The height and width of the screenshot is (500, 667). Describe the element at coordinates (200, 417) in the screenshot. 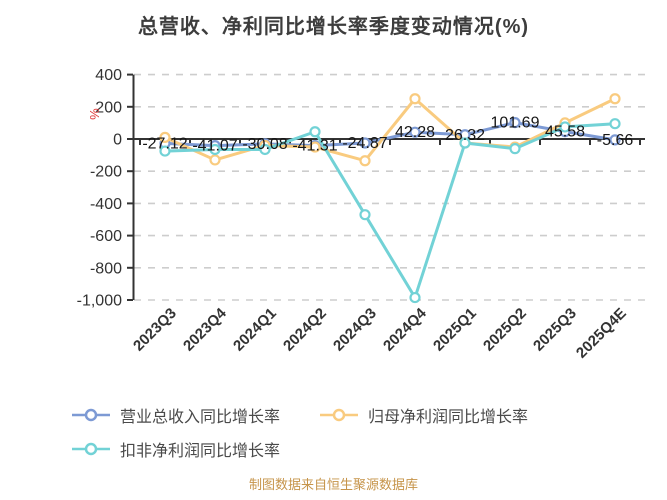

I see `legend-label: 营业总收入同比增长率` at that location.